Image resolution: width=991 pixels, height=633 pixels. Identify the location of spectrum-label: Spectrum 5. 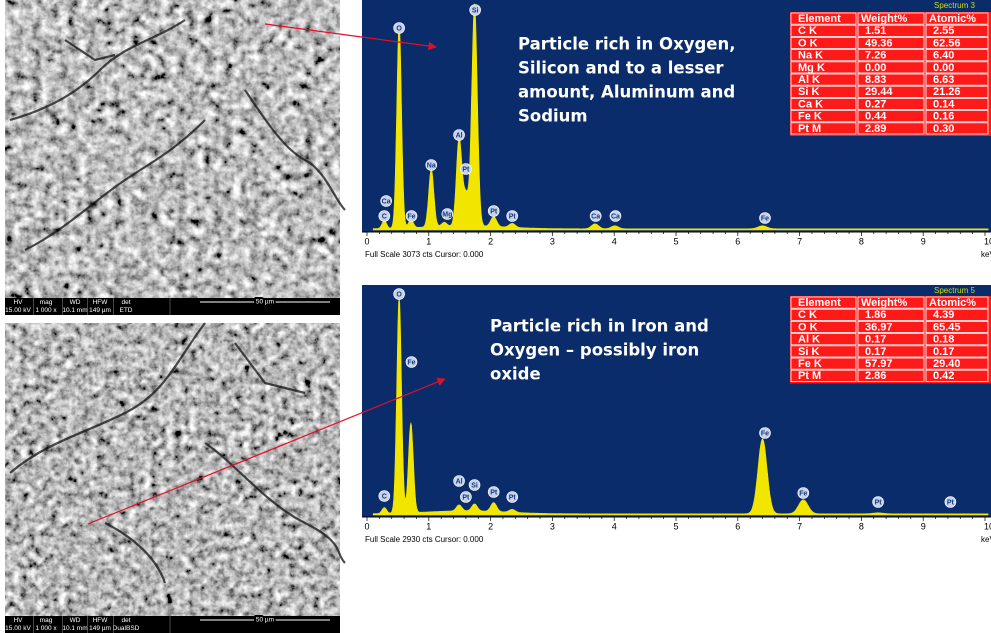
(954, 290).